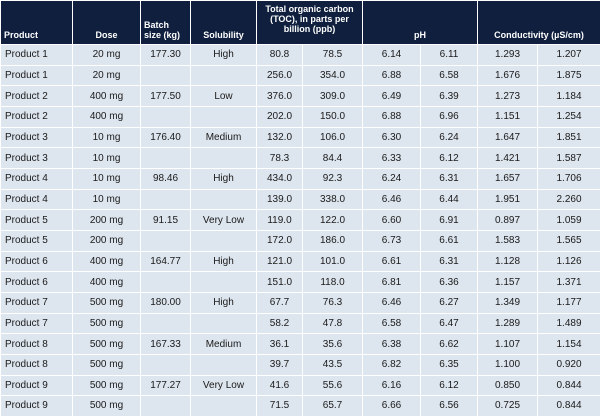 This screenshot has width=600, height=416. I want to click on table-cell: 6.81, so click(392, 282).